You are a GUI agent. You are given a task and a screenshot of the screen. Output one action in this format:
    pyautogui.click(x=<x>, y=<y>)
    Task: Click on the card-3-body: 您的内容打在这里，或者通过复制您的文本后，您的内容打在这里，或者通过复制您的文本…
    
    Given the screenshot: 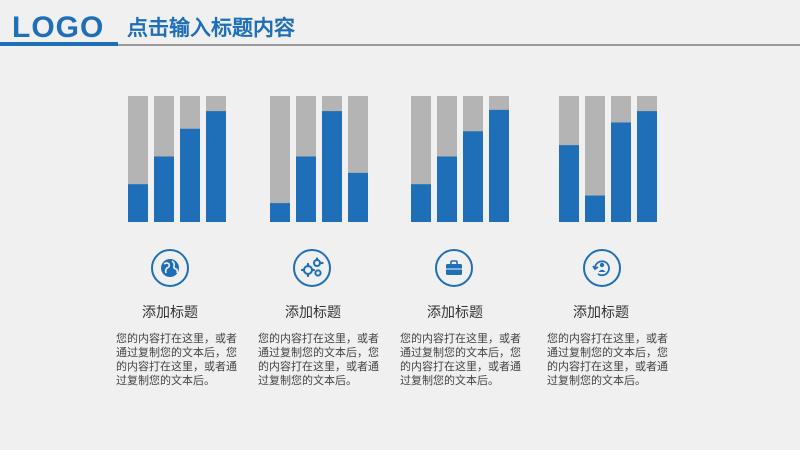 What is the action you would take?
    pyautogui.click(x=460, y=359)
    